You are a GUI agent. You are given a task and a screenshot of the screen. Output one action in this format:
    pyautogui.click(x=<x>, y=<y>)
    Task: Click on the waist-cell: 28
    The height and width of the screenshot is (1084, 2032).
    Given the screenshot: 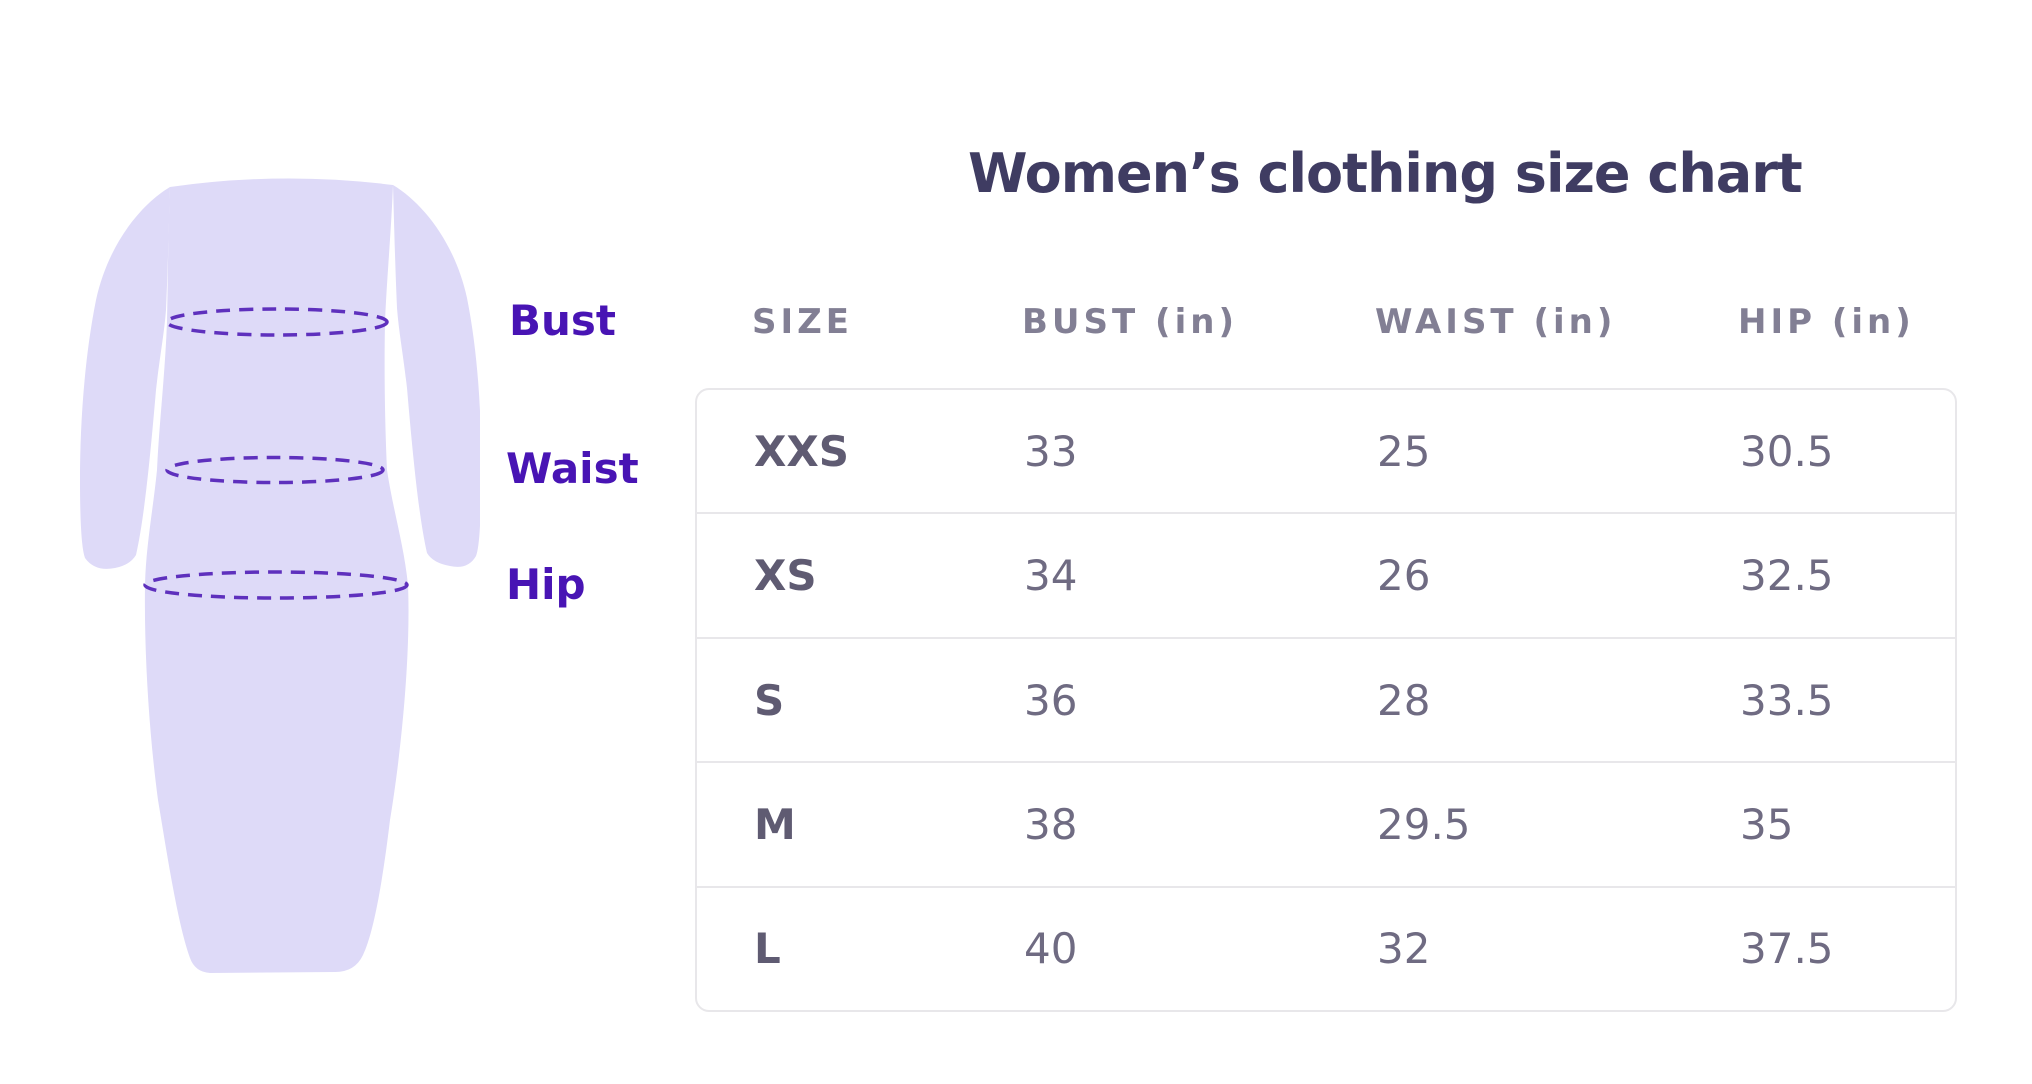 What is the action you would take?
    pyautogui.click(x=1404, y=700)
    